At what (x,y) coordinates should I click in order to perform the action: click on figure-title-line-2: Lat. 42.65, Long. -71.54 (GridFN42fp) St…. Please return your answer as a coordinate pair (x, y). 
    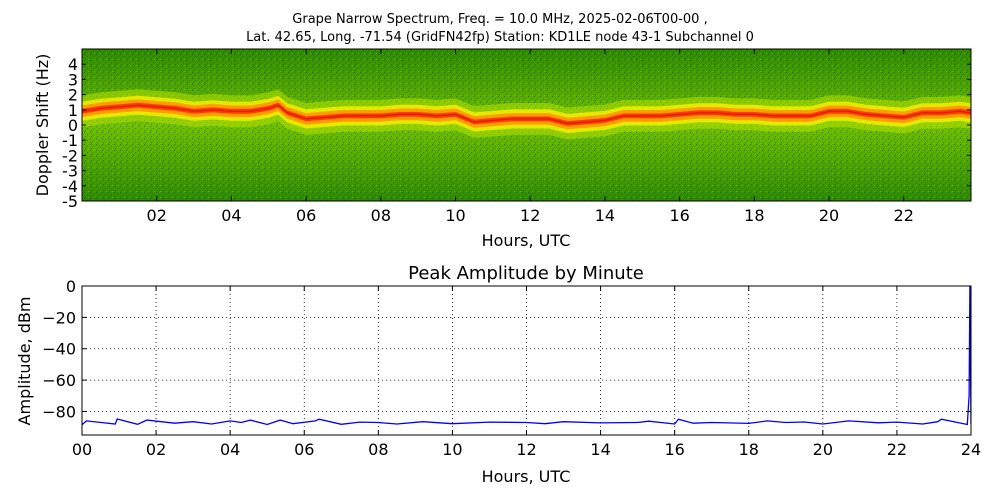
    Looking at the image, I should click on (500, 37).